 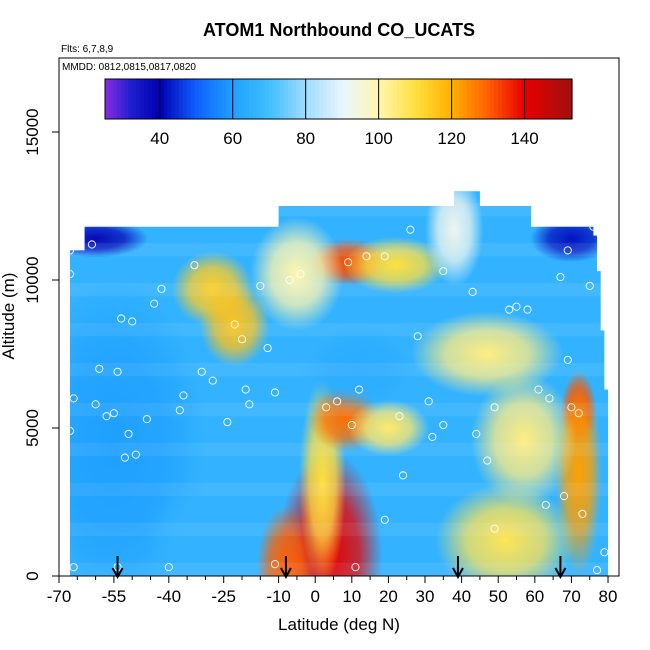 I want to click on colorbar-tick-label: 140, so click(x=524, y=138).